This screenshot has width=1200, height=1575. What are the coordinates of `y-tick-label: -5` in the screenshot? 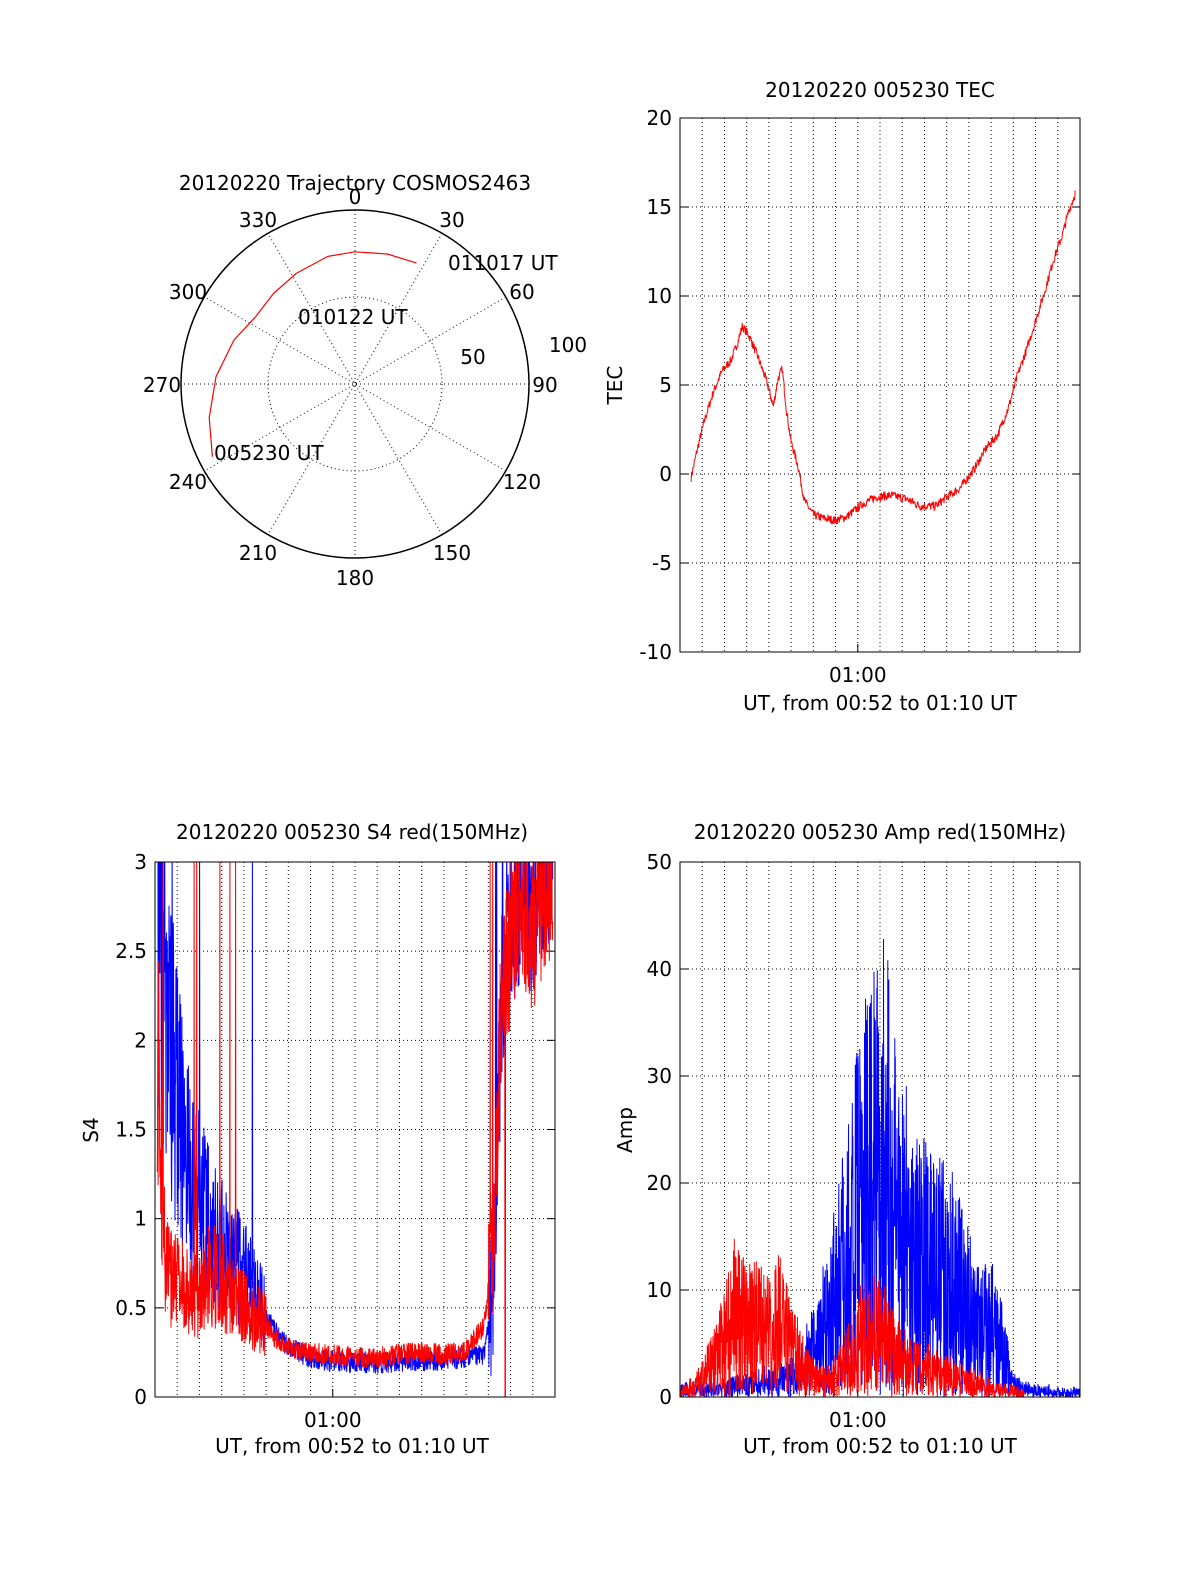 It's located at (662, 563).